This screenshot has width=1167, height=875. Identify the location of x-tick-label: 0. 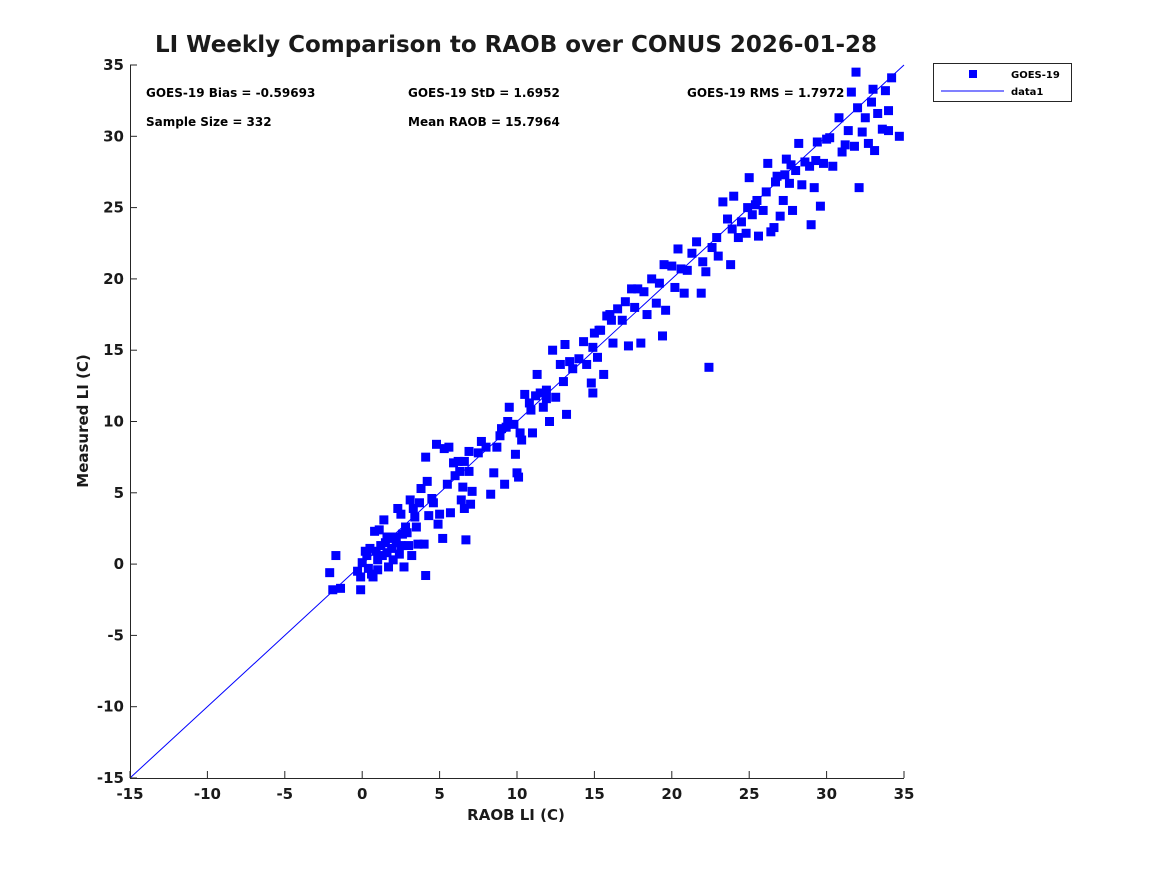
(362, 794).